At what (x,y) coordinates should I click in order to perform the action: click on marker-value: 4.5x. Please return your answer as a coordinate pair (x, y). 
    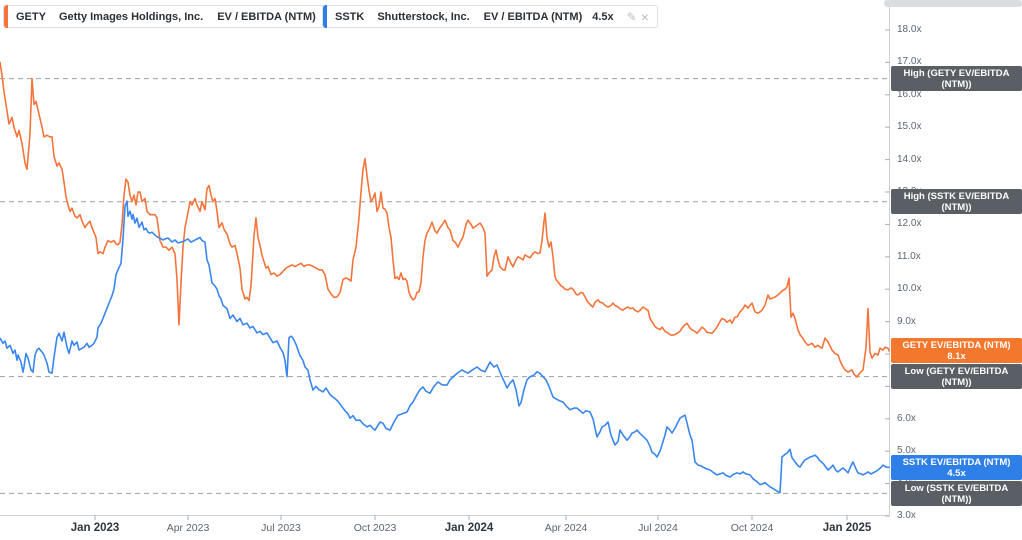
    Looking at the image, I should click on (956, 473).